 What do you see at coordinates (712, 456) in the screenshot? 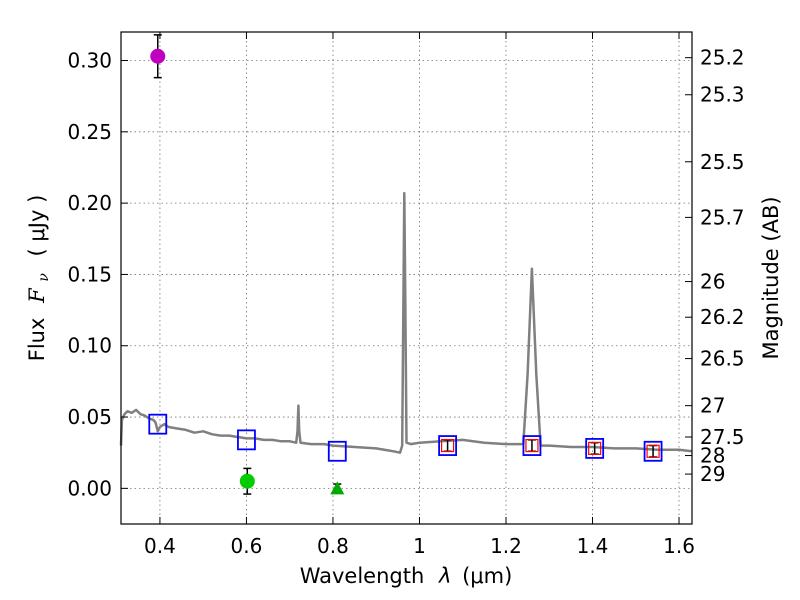
I see `magnitude-tick-label: 28` at bounding box center [712, 456].